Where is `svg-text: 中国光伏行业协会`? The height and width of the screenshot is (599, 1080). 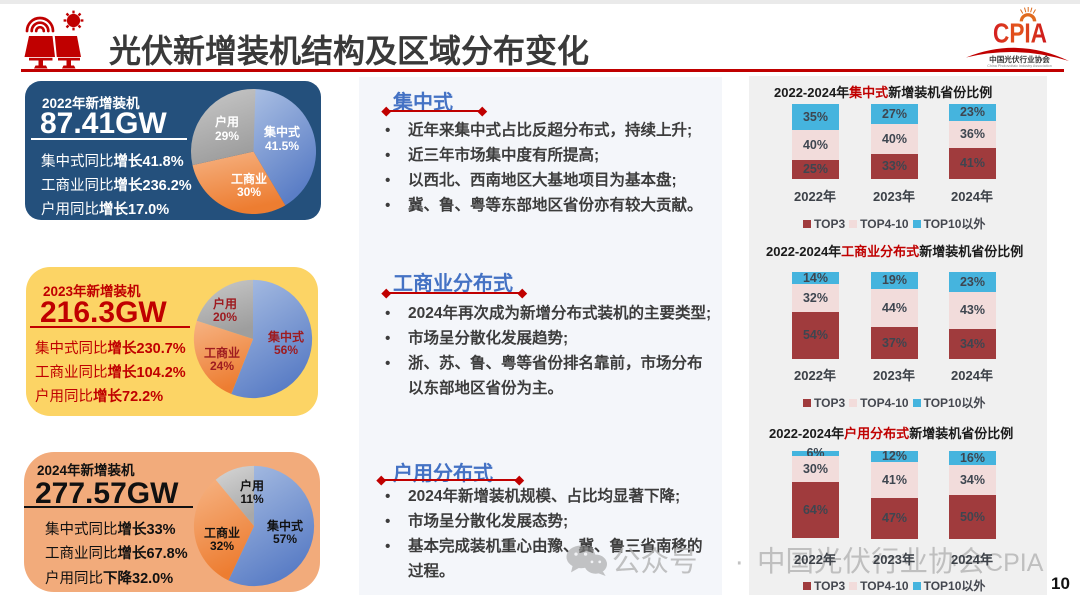
svg-text: 中国光伏行业协会 is located at coordinates (1019, 59).